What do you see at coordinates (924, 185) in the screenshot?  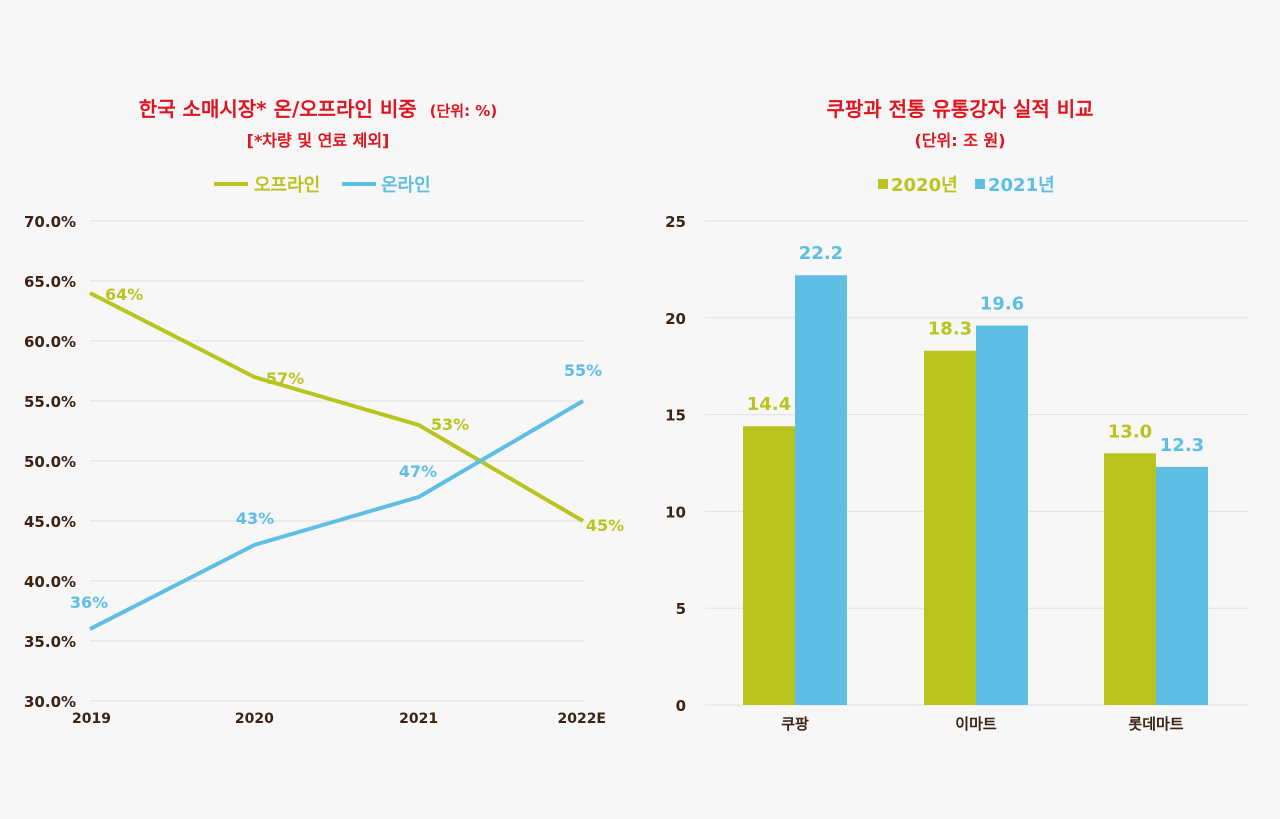 I see `legend-label-2020: 2020년` at bounding box center [924, 185].